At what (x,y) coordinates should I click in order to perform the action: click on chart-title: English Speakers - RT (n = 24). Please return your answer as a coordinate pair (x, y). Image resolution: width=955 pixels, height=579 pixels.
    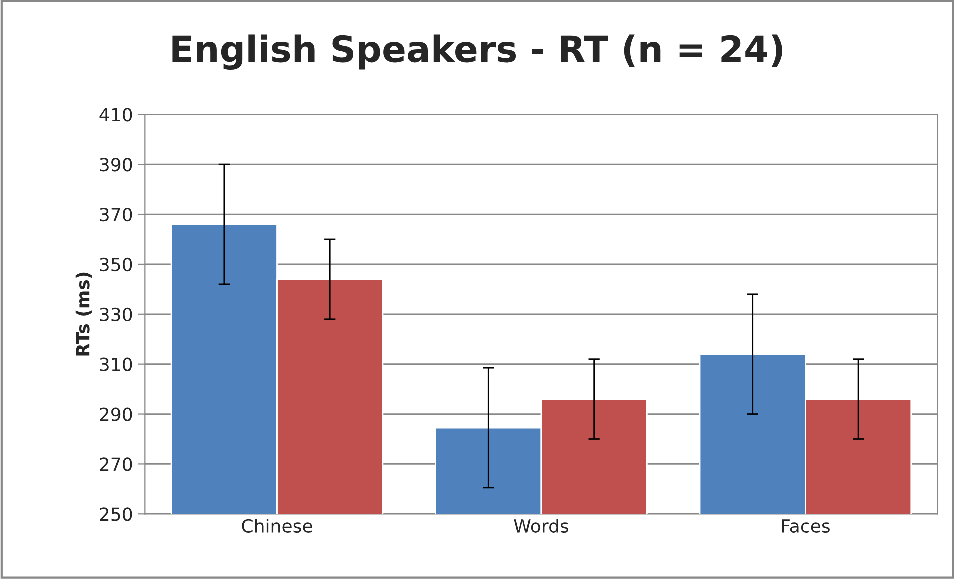
    Looking at the image, I should click on (477, 52).